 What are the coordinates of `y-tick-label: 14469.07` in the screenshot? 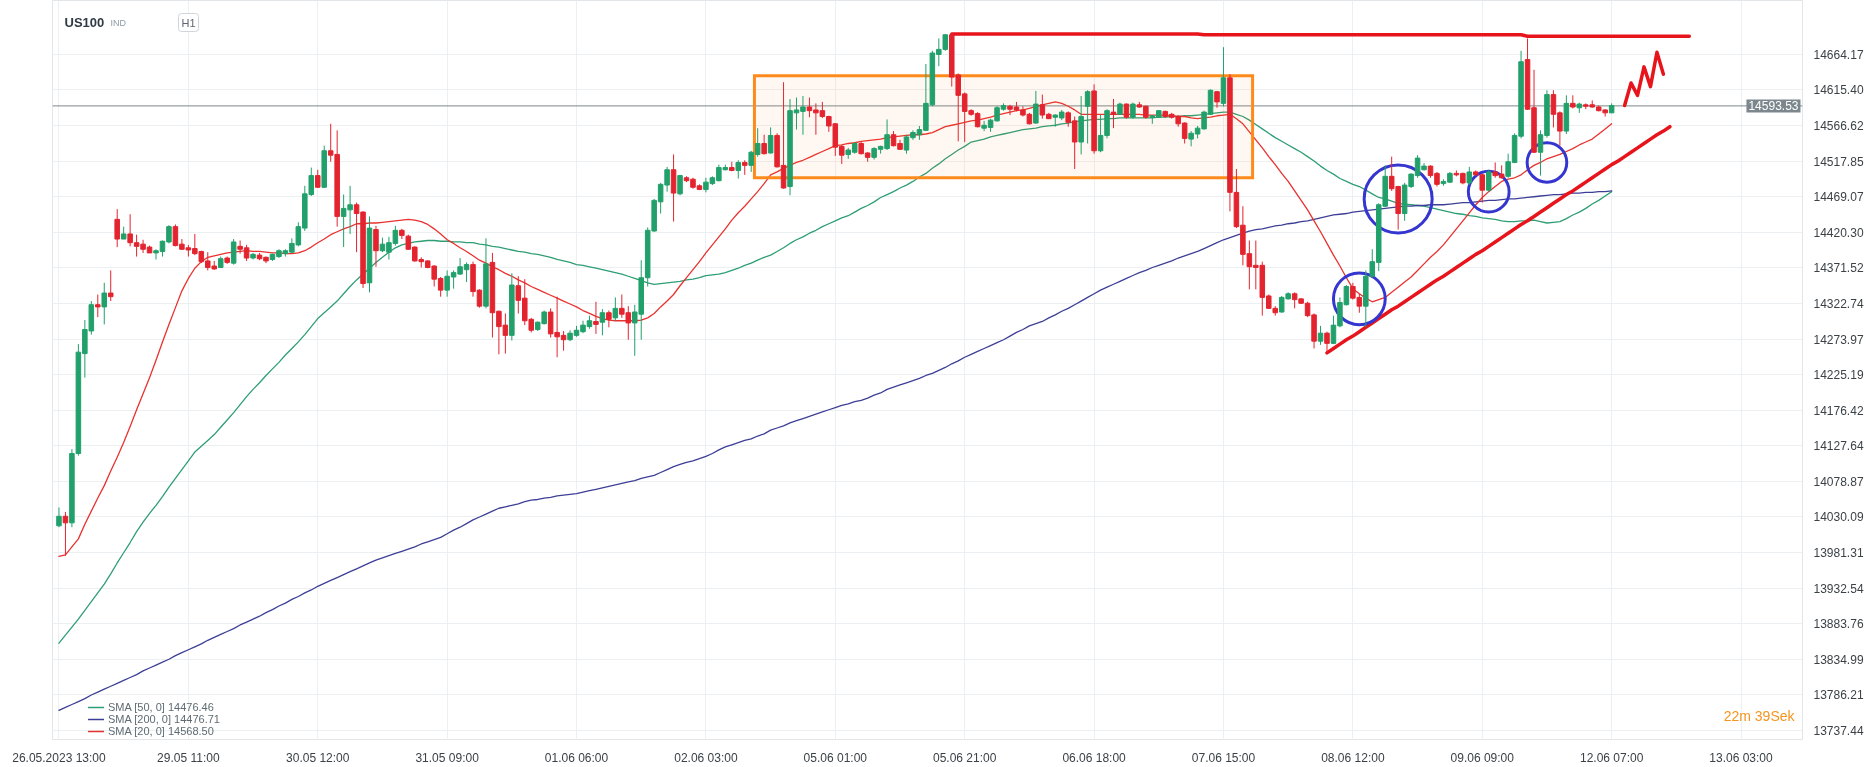 It's located at (1838, 197).